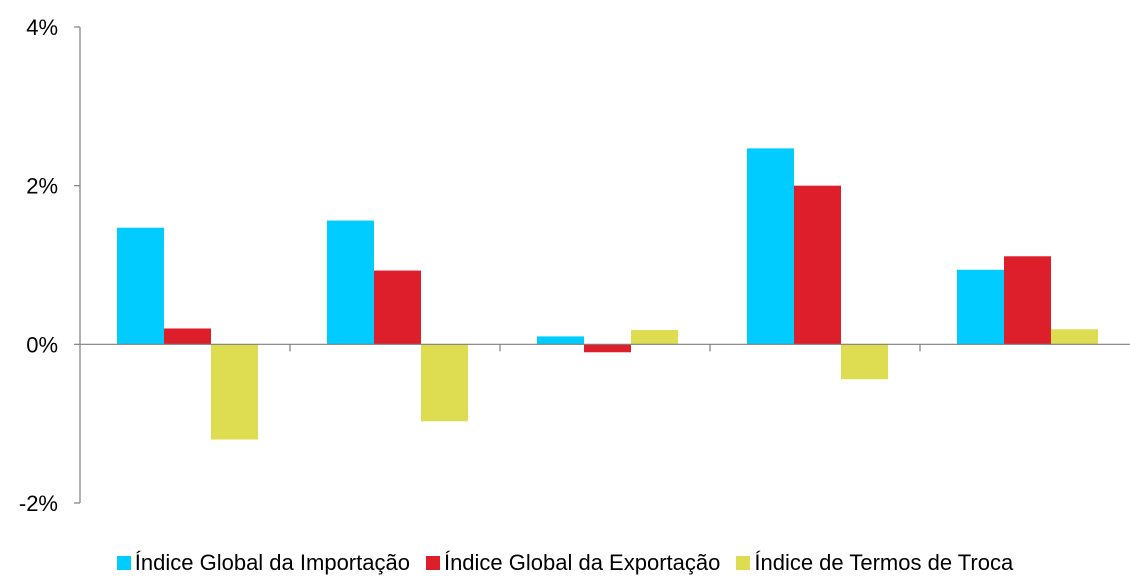 The width and height of the screenshot is (1130, 578). Describe the element at coordinates (38, 503) in the screenshot. I see `y-tick-label: -2%` at that location.